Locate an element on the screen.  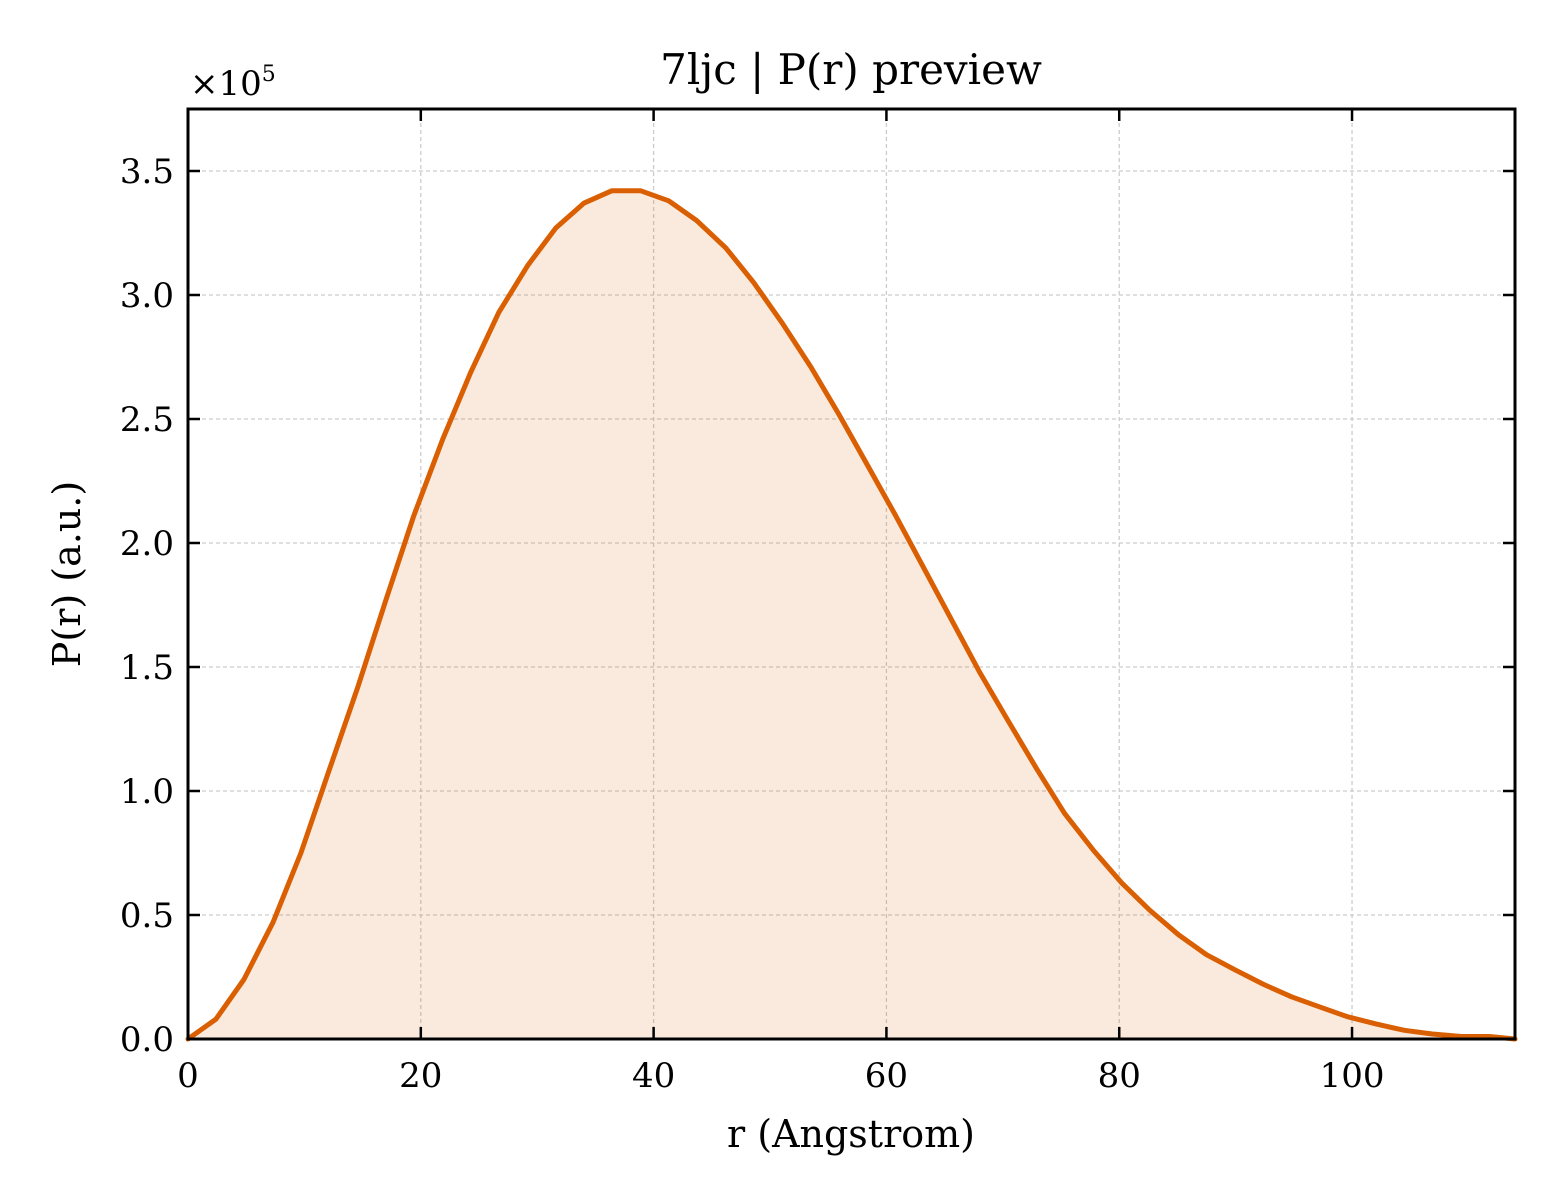
y-axis-multiplier: ×105 is located at coordinates (233, 83).